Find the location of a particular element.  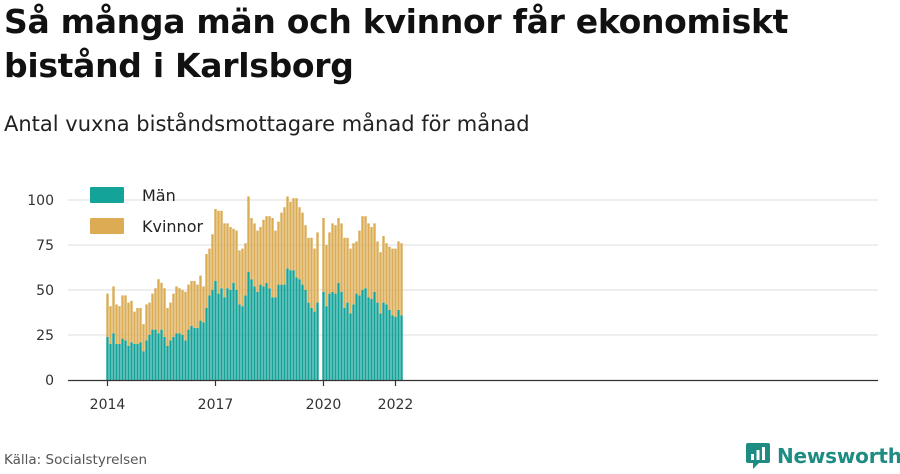

y-tick-label: 25 is located at coordinates (45, 336).